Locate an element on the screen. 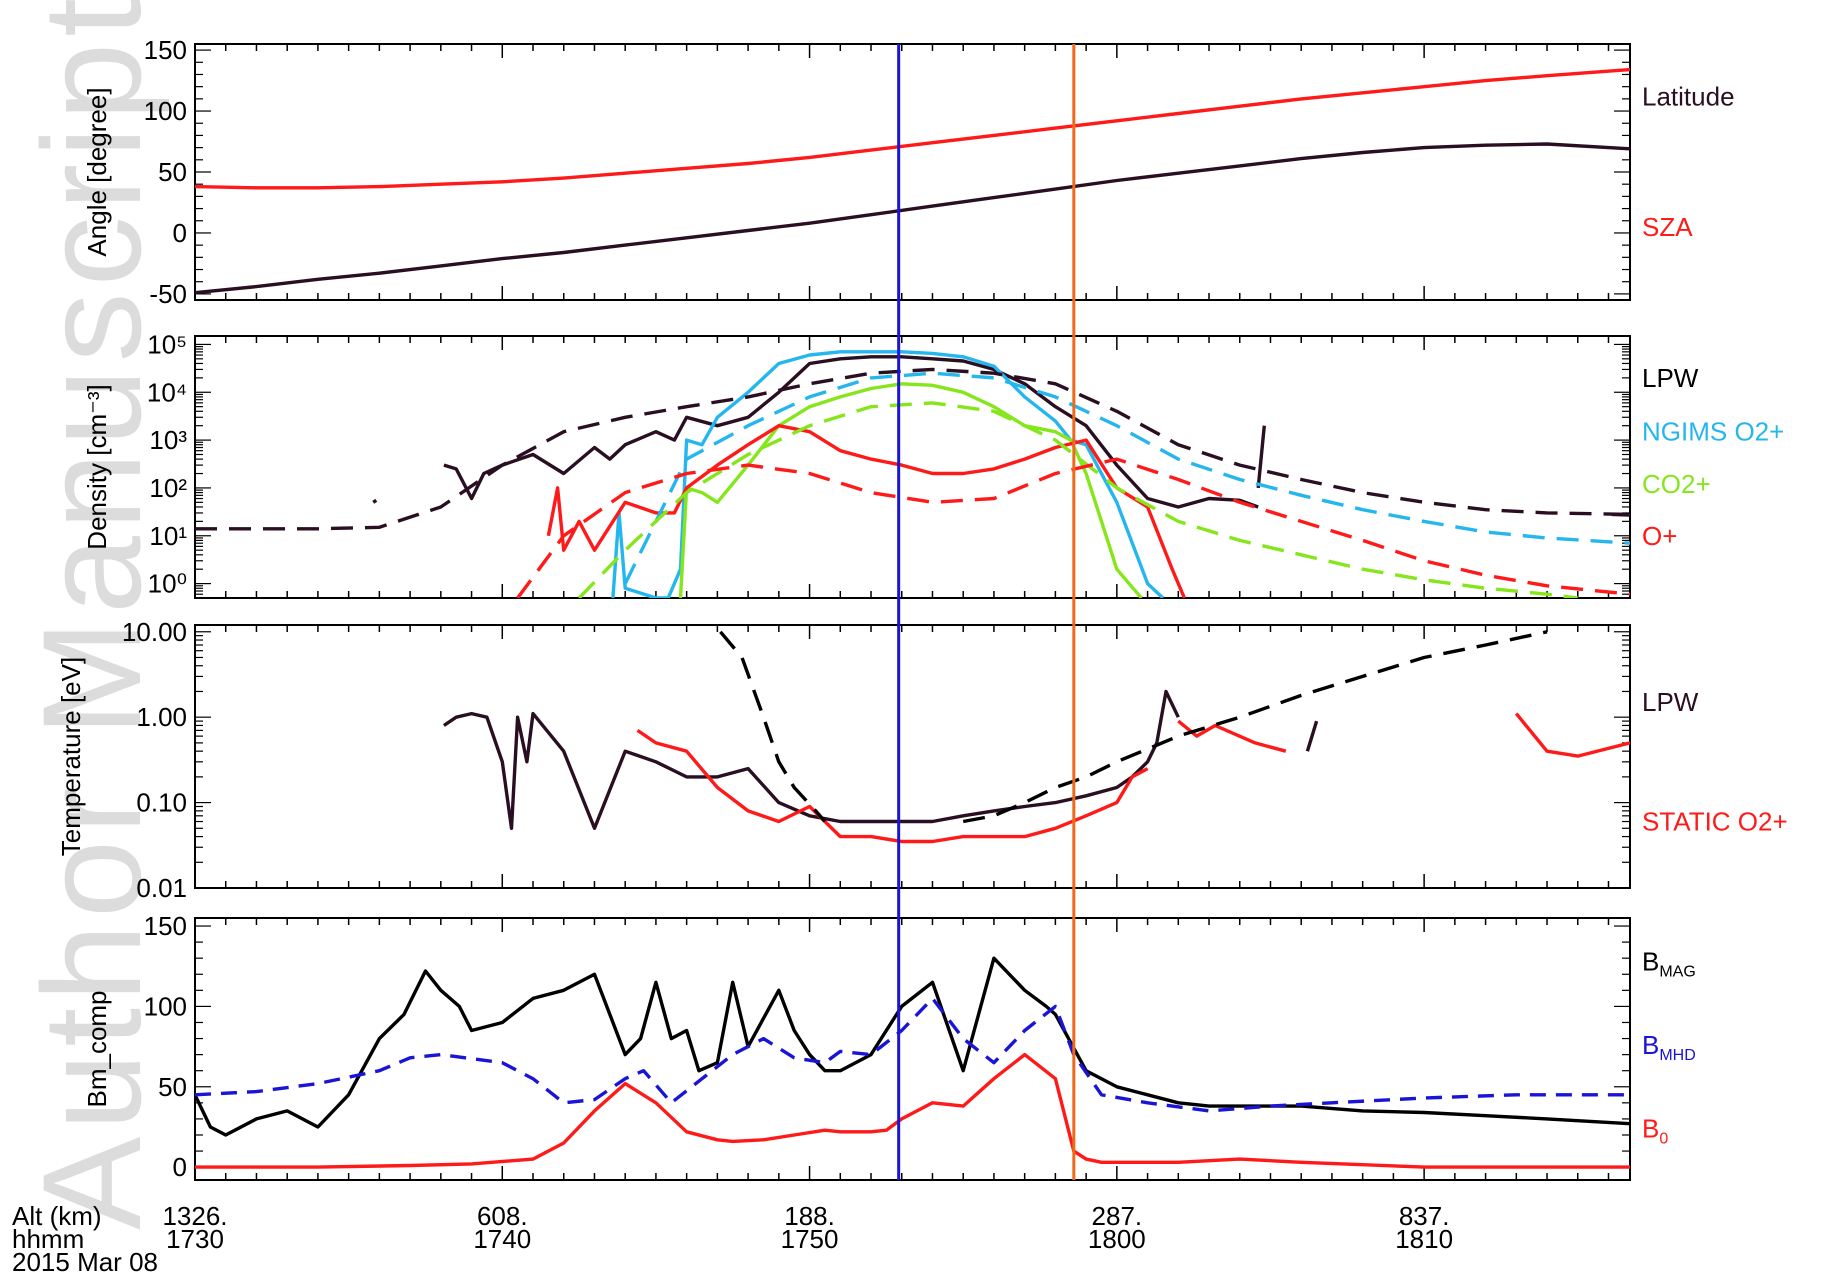 Image resolution: width=1843 pixels, height=1275 pixels. series-latitude is located at coordinates (912, 218).